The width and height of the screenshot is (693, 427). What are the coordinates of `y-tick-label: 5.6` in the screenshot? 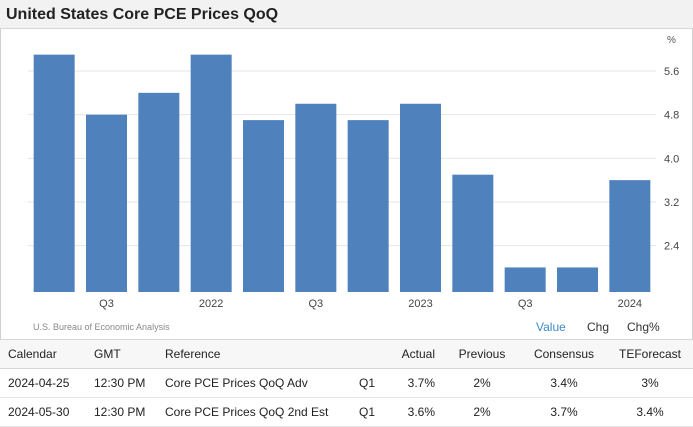 It's located at (671, 72).